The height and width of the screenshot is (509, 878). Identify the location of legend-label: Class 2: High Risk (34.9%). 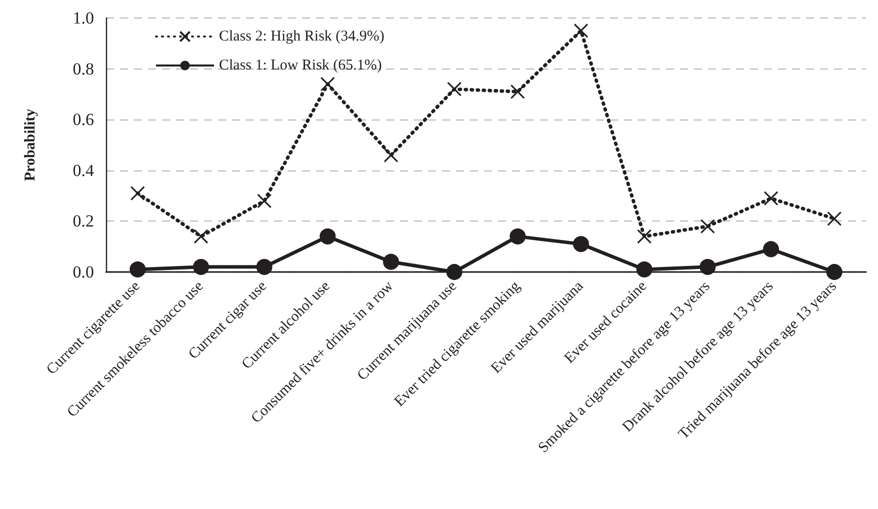
(301, 36).